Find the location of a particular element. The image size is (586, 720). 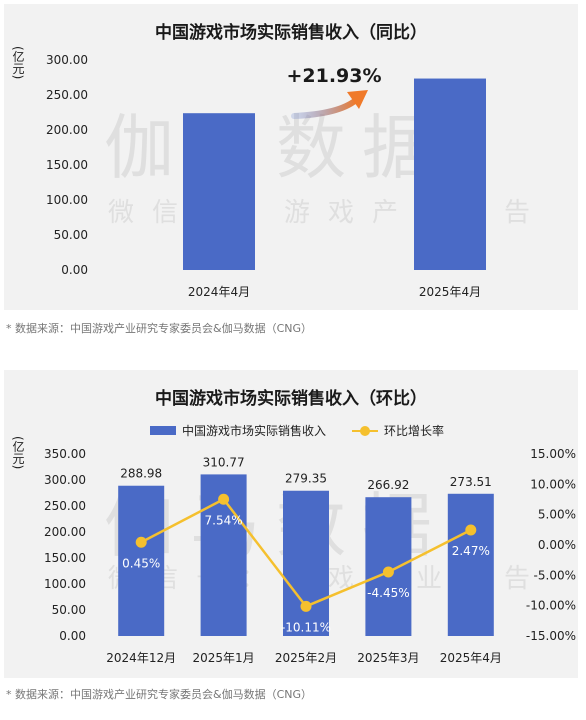

x-tick-label: 2024年12月 is located at coordinates (141, 658).